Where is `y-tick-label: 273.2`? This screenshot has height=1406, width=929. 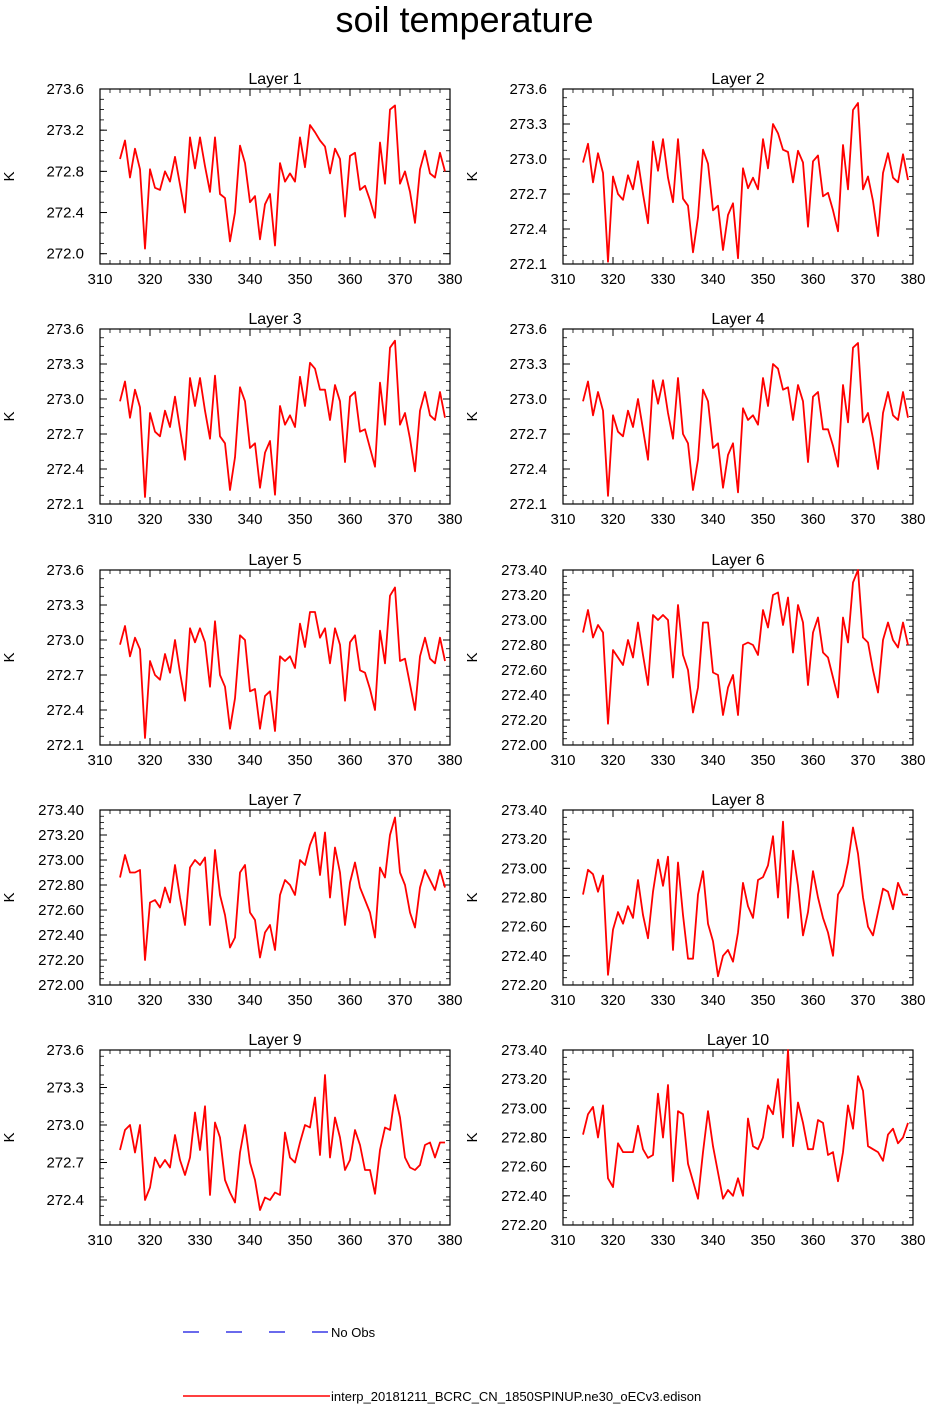 y-tick-label: 273.2 is located at coordinates (65, 130).